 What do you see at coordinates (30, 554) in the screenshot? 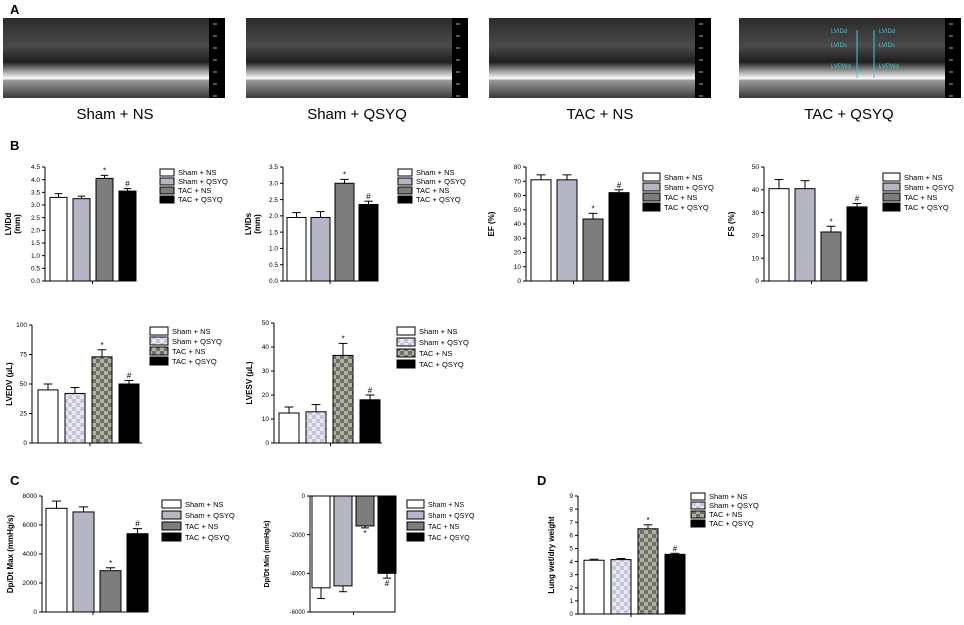
I see `y-tick-label: 4000` at bounding box center [30, 554].